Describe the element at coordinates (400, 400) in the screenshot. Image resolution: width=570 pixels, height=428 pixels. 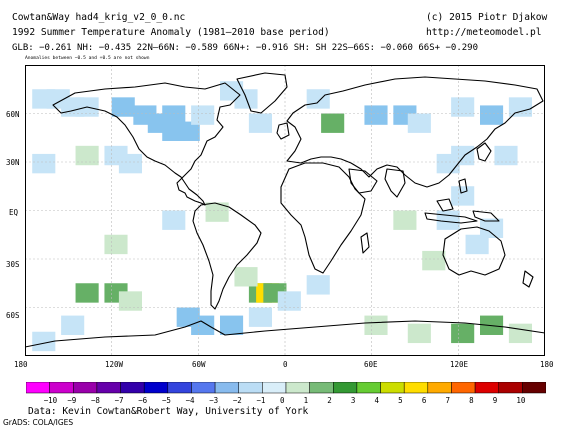
I see `colorbar-label: 5` at that location.